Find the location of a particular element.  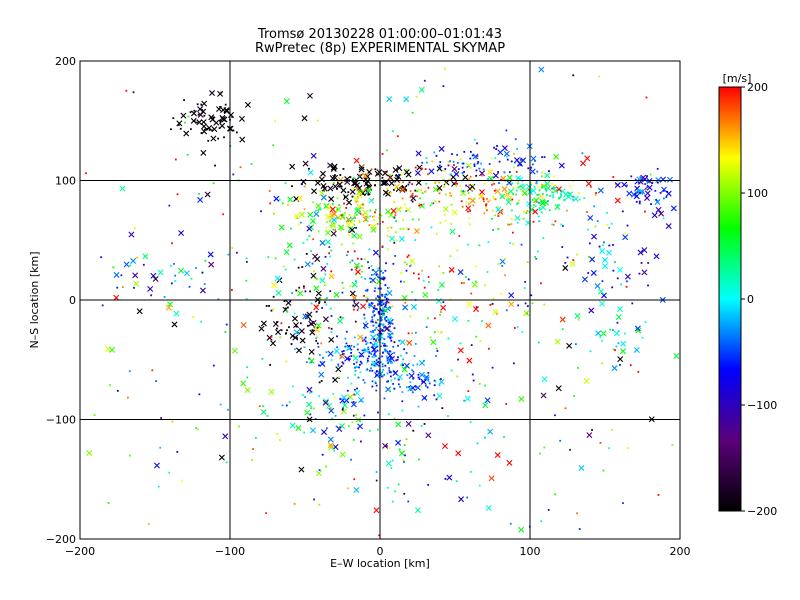

x-tick-label: −200 is located at coordinates (80, 551).